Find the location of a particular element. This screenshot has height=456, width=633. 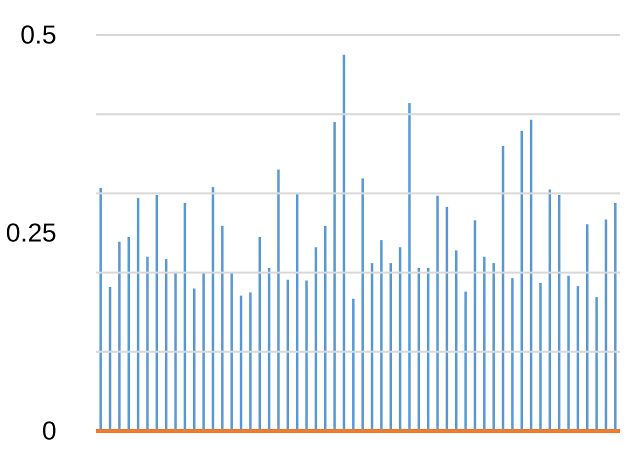

y-tick-label: 0.5 is located at coordinates (38, 35).